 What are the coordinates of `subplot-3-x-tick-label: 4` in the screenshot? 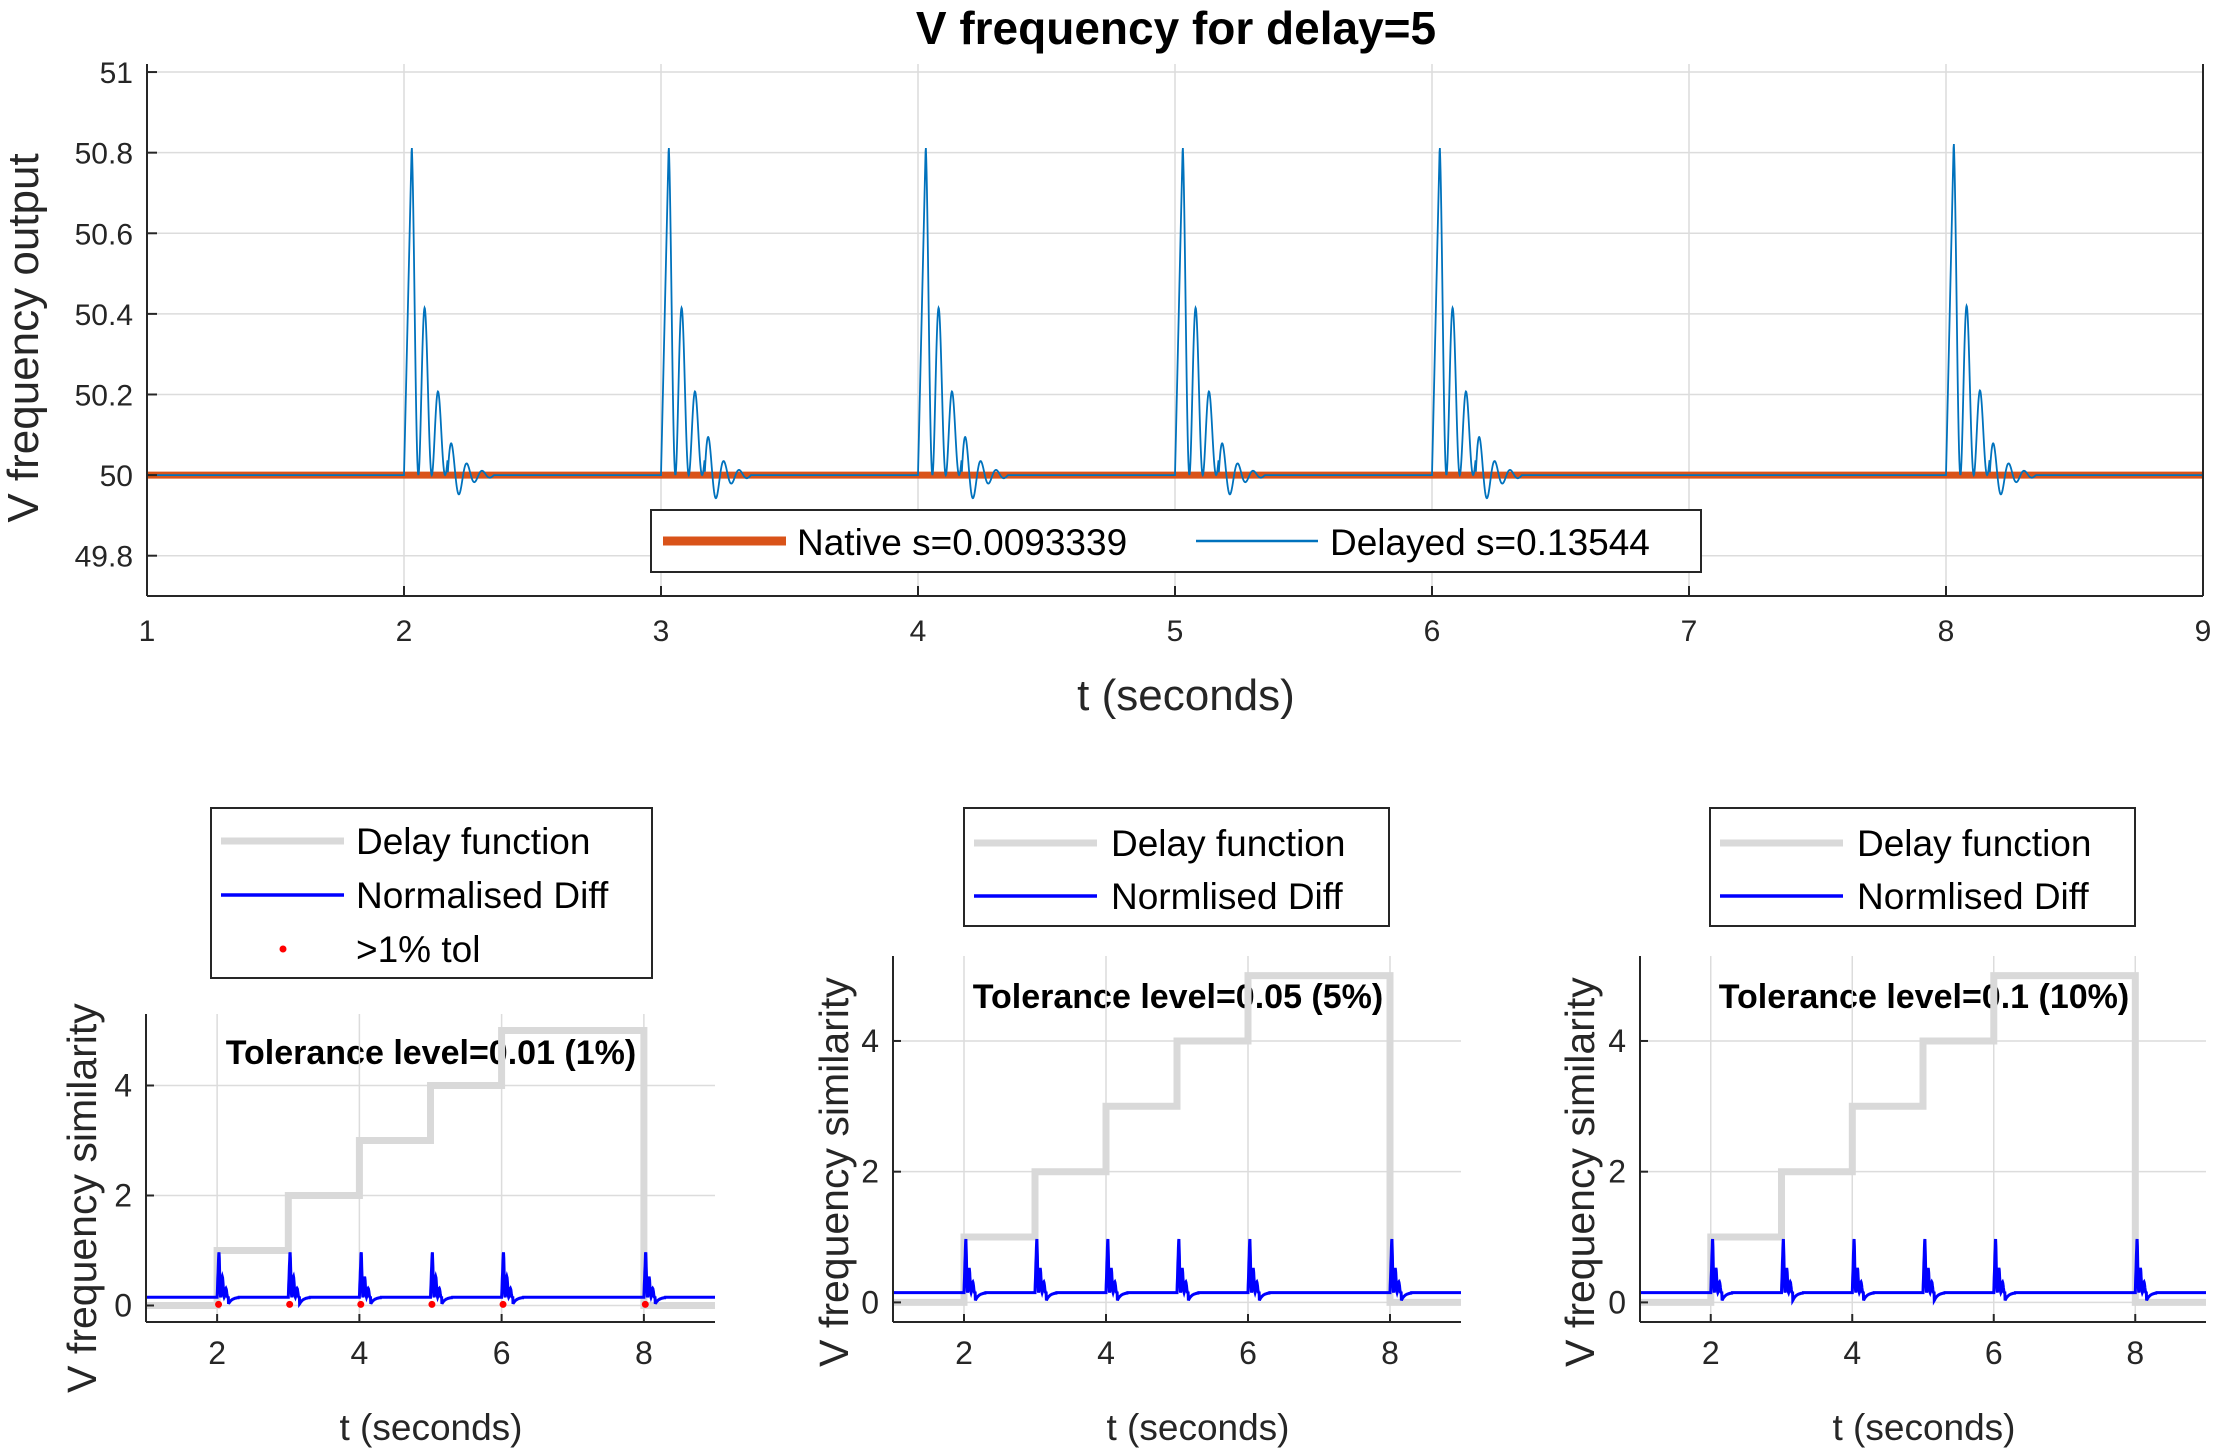 It's located at (1852, 1353).